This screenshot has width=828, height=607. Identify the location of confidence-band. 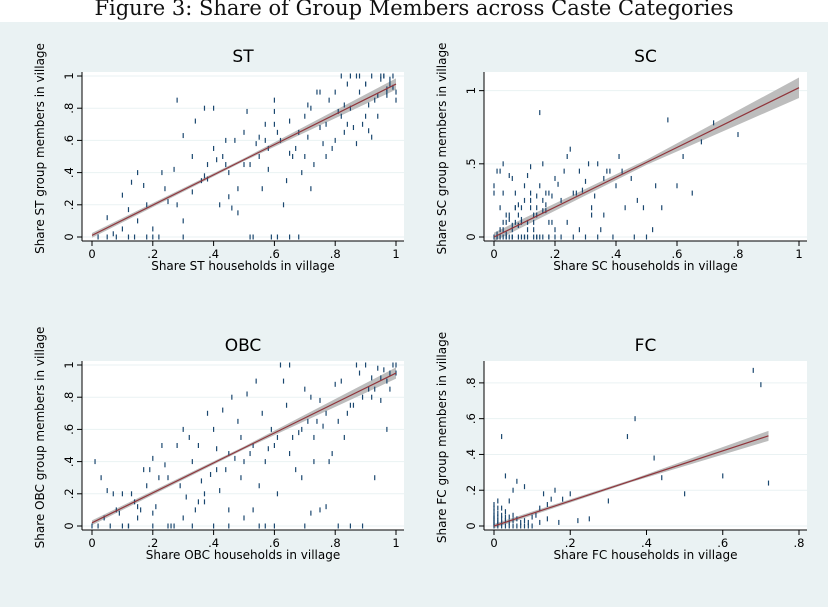
(646, 159).